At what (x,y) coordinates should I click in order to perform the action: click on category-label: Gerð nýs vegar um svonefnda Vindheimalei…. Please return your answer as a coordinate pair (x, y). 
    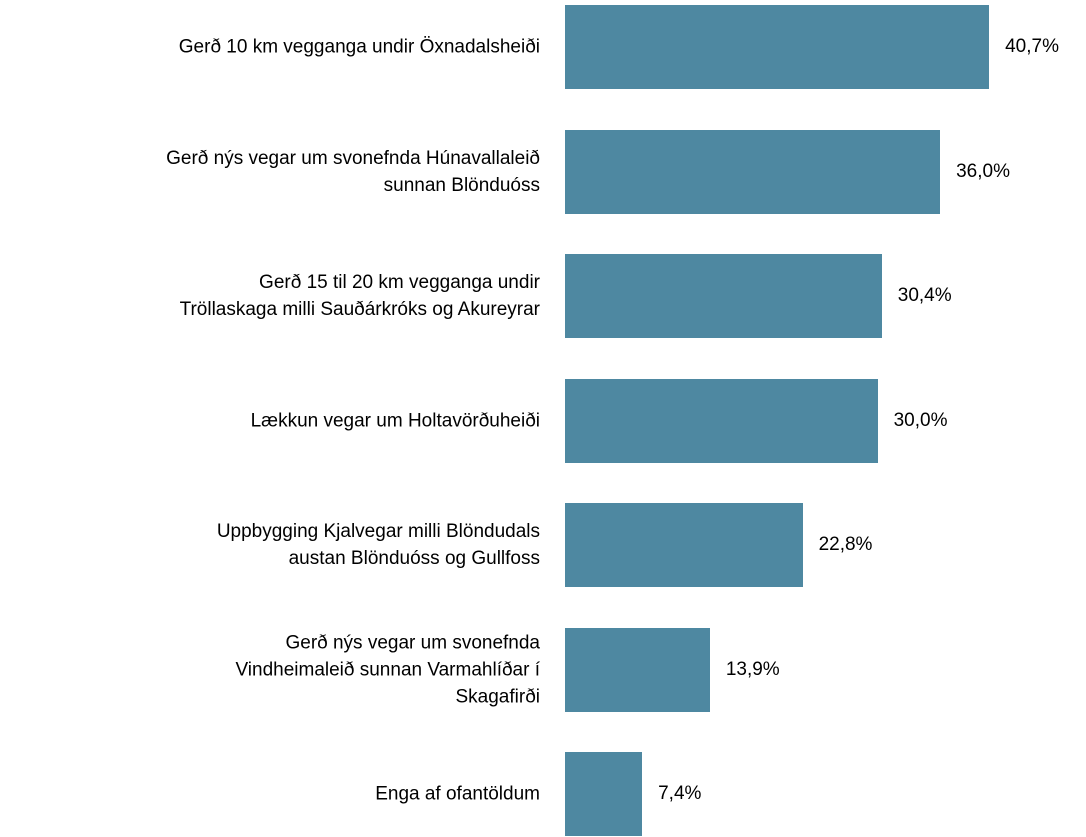
    Looking at the image, I should click on (387, 669).